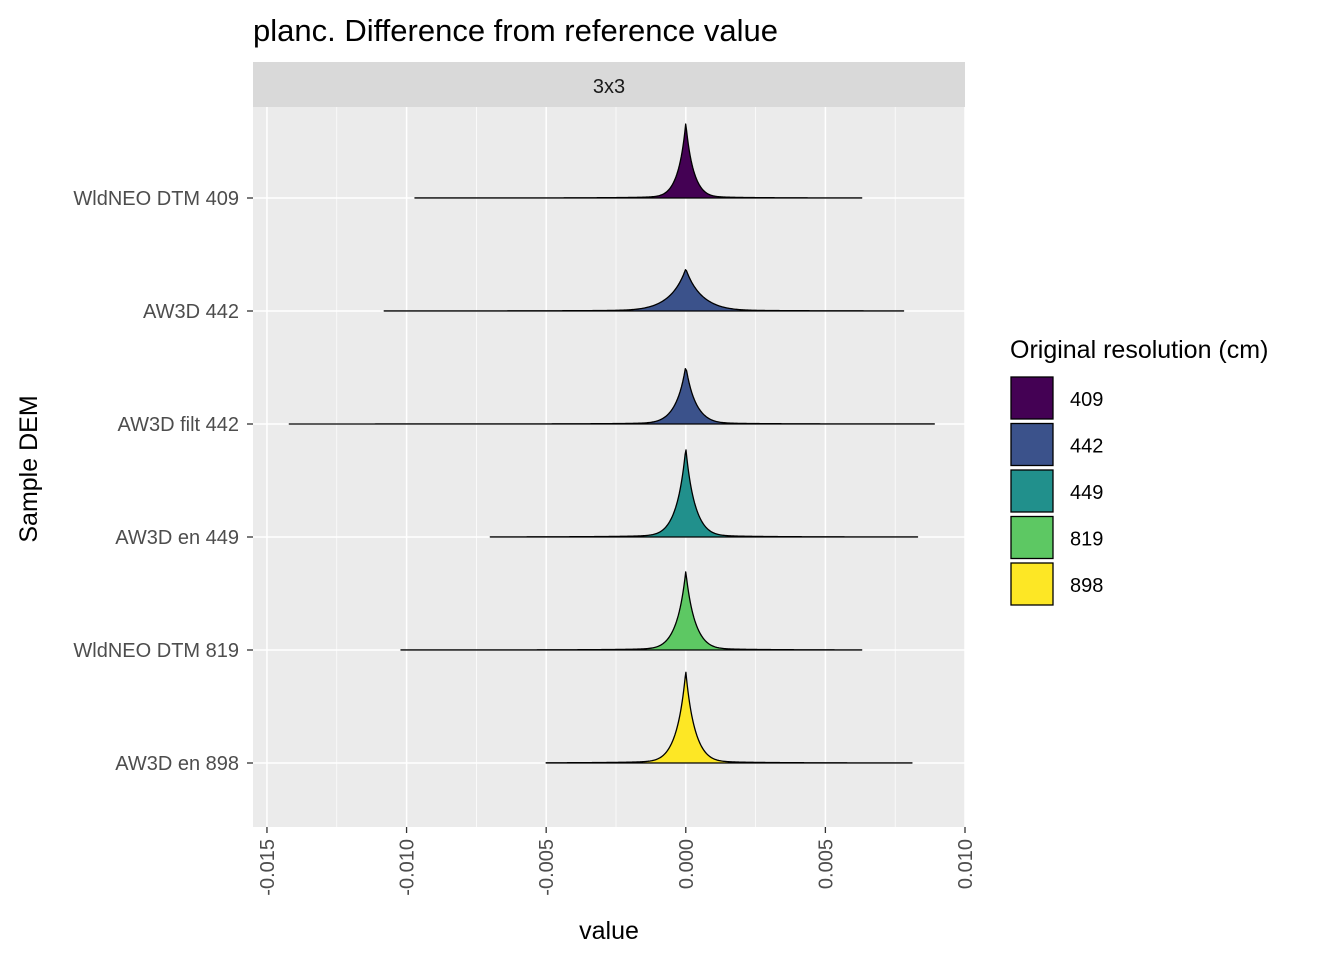 This screenshot has height=960, width=1344. What do you see at coordinates (515, 30) in the screenshot?
I see `chart-title: planc. Difference from reference value` at bounding box center [515, 30].